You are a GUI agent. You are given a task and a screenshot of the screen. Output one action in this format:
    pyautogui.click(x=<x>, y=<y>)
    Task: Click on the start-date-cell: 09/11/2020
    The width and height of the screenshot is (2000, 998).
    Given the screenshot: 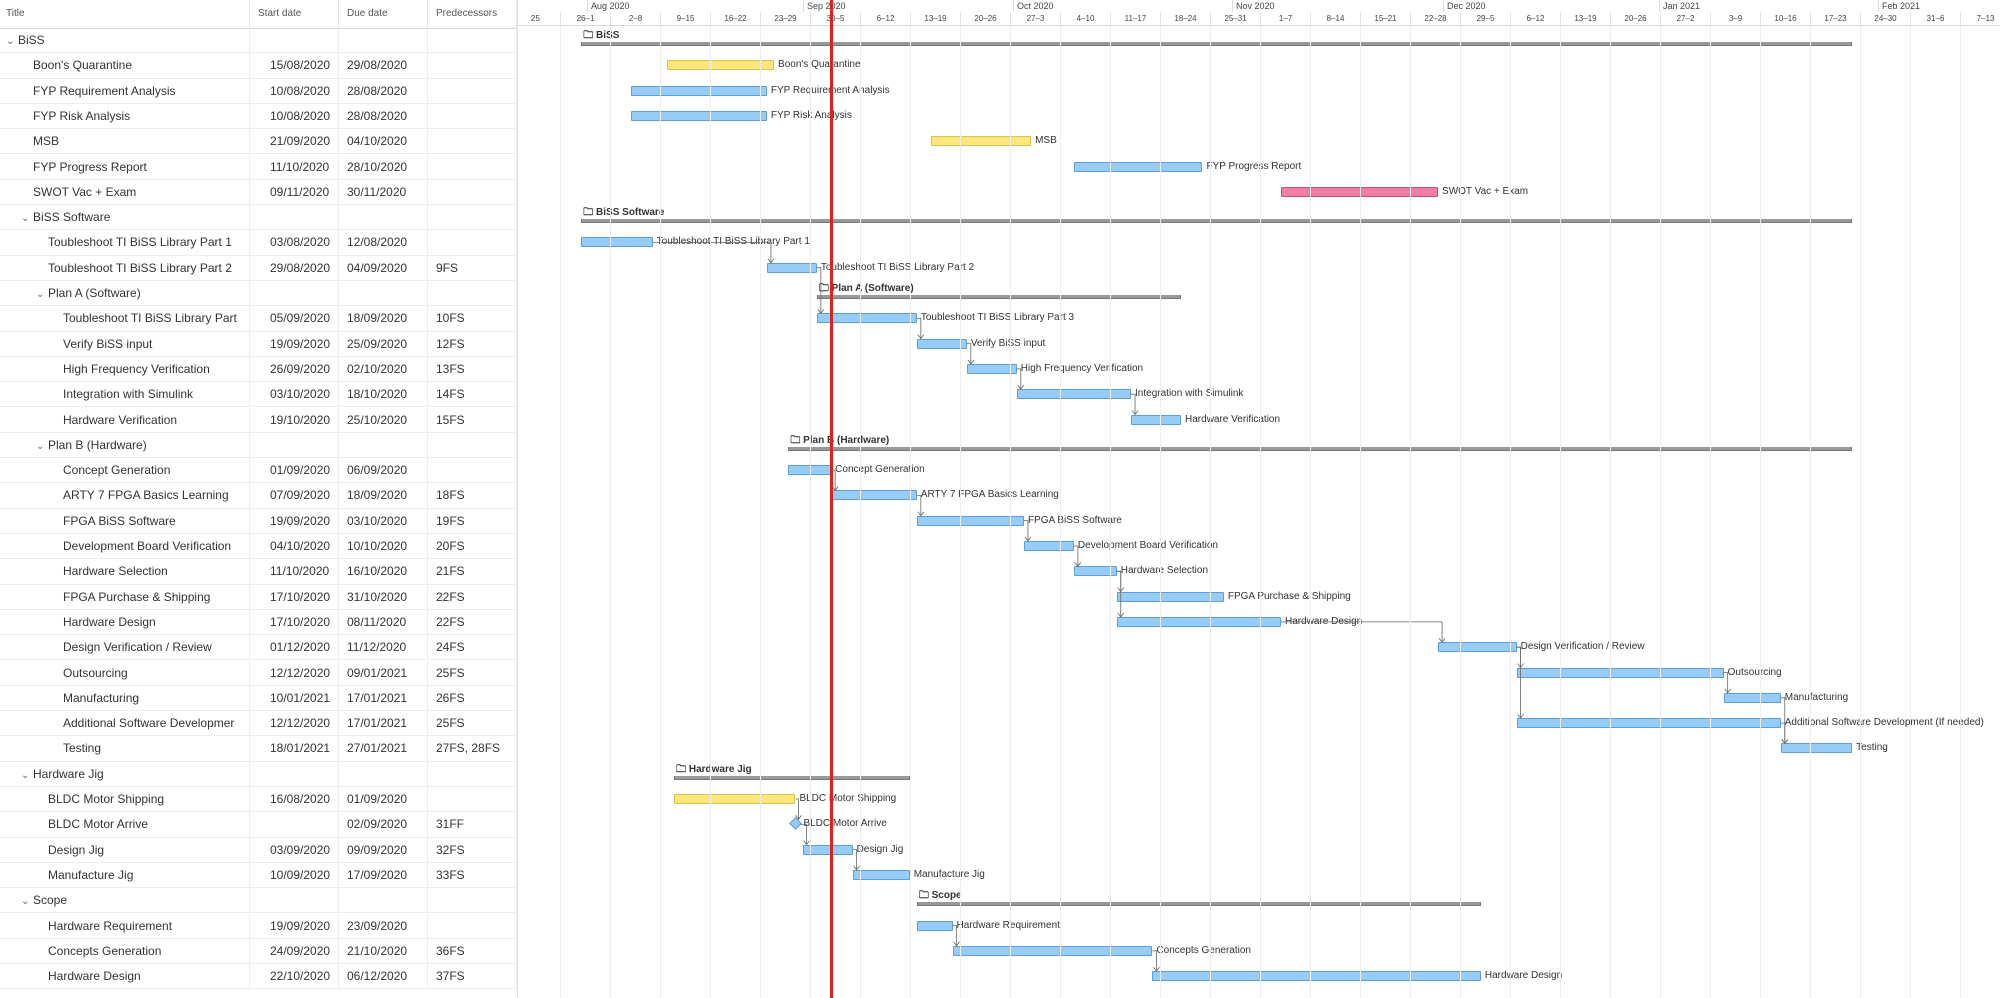 What is the action you would take?
    pyautogui.click(x=294, y=192)
    